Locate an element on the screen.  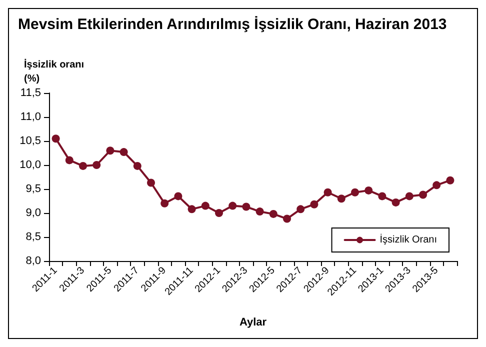
y-axis-title: İşsizlik oranı (%) is located at coordinates (54, 71).